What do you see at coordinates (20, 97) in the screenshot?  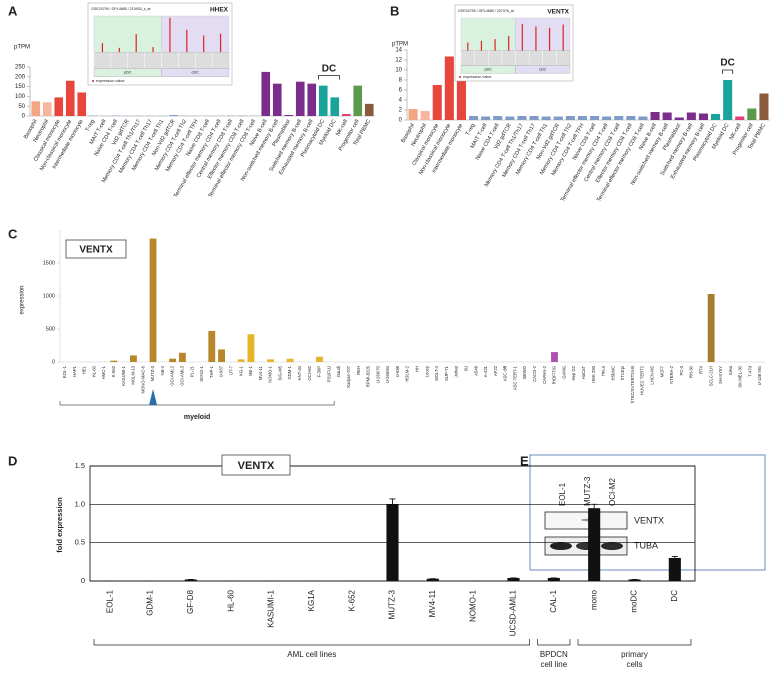 I see `y-tick-label: 100` at bounding box center [20, 97].